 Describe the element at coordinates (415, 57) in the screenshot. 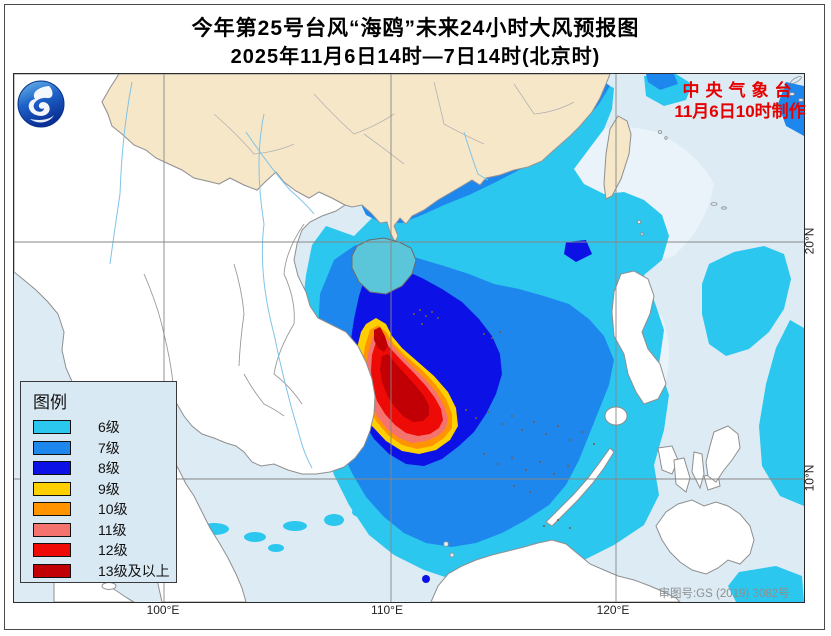

I see `map-subtitle-valid-time: 2025年11月6日14时—7日14时(北京时)` at that location.